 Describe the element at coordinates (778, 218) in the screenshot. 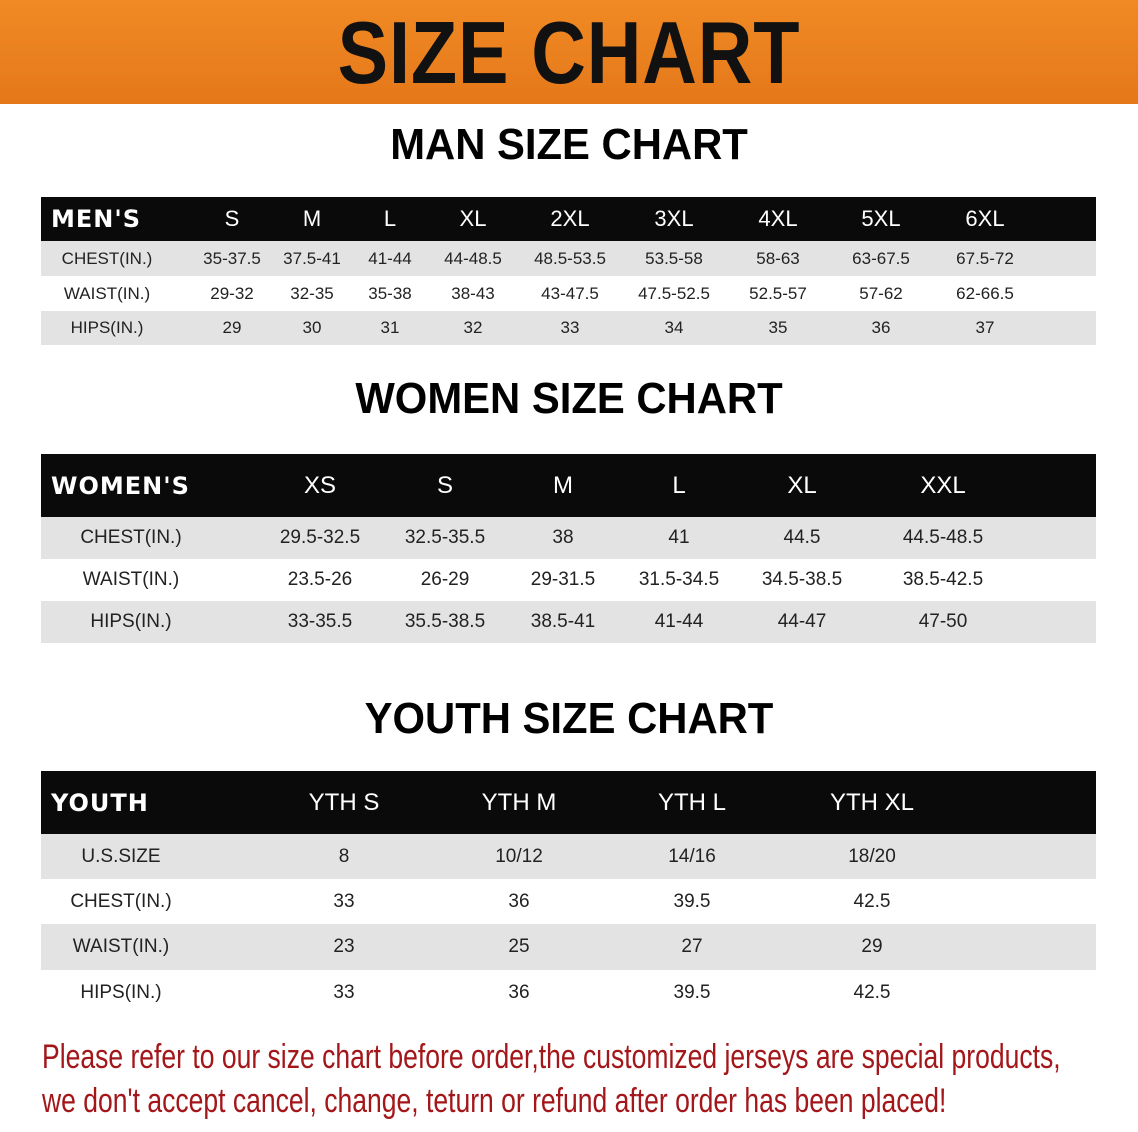

I see `size-header-cell: 4XL` at that location.